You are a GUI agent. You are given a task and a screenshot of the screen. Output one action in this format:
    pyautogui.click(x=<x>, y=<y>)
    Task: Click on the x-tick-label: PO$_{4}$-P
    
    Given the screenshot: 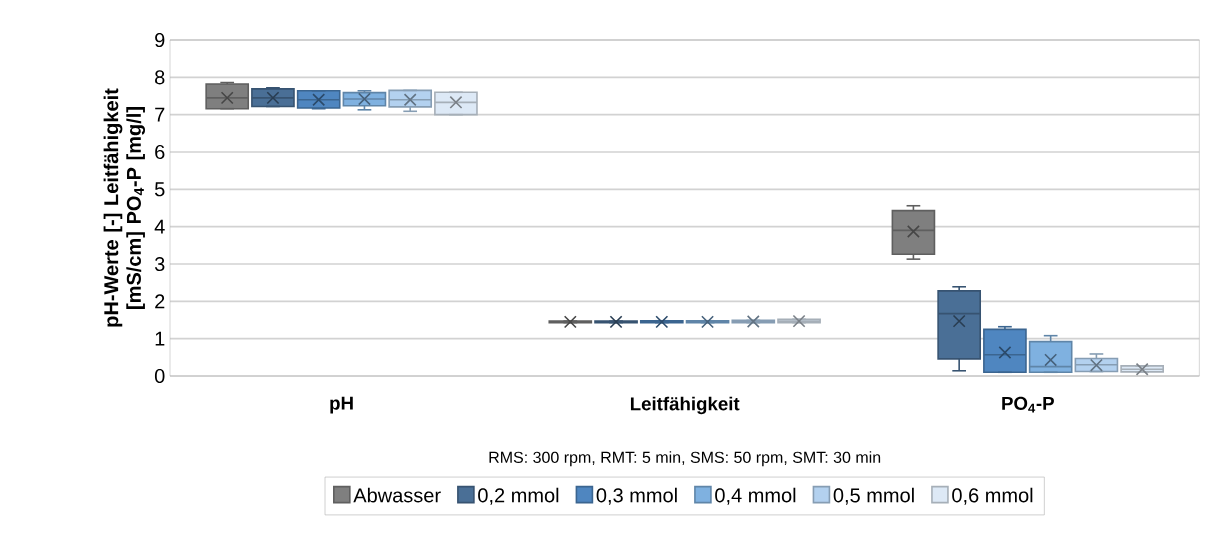 What is the action you would take?
    pyautogui.click(x=1028, y=404)
    